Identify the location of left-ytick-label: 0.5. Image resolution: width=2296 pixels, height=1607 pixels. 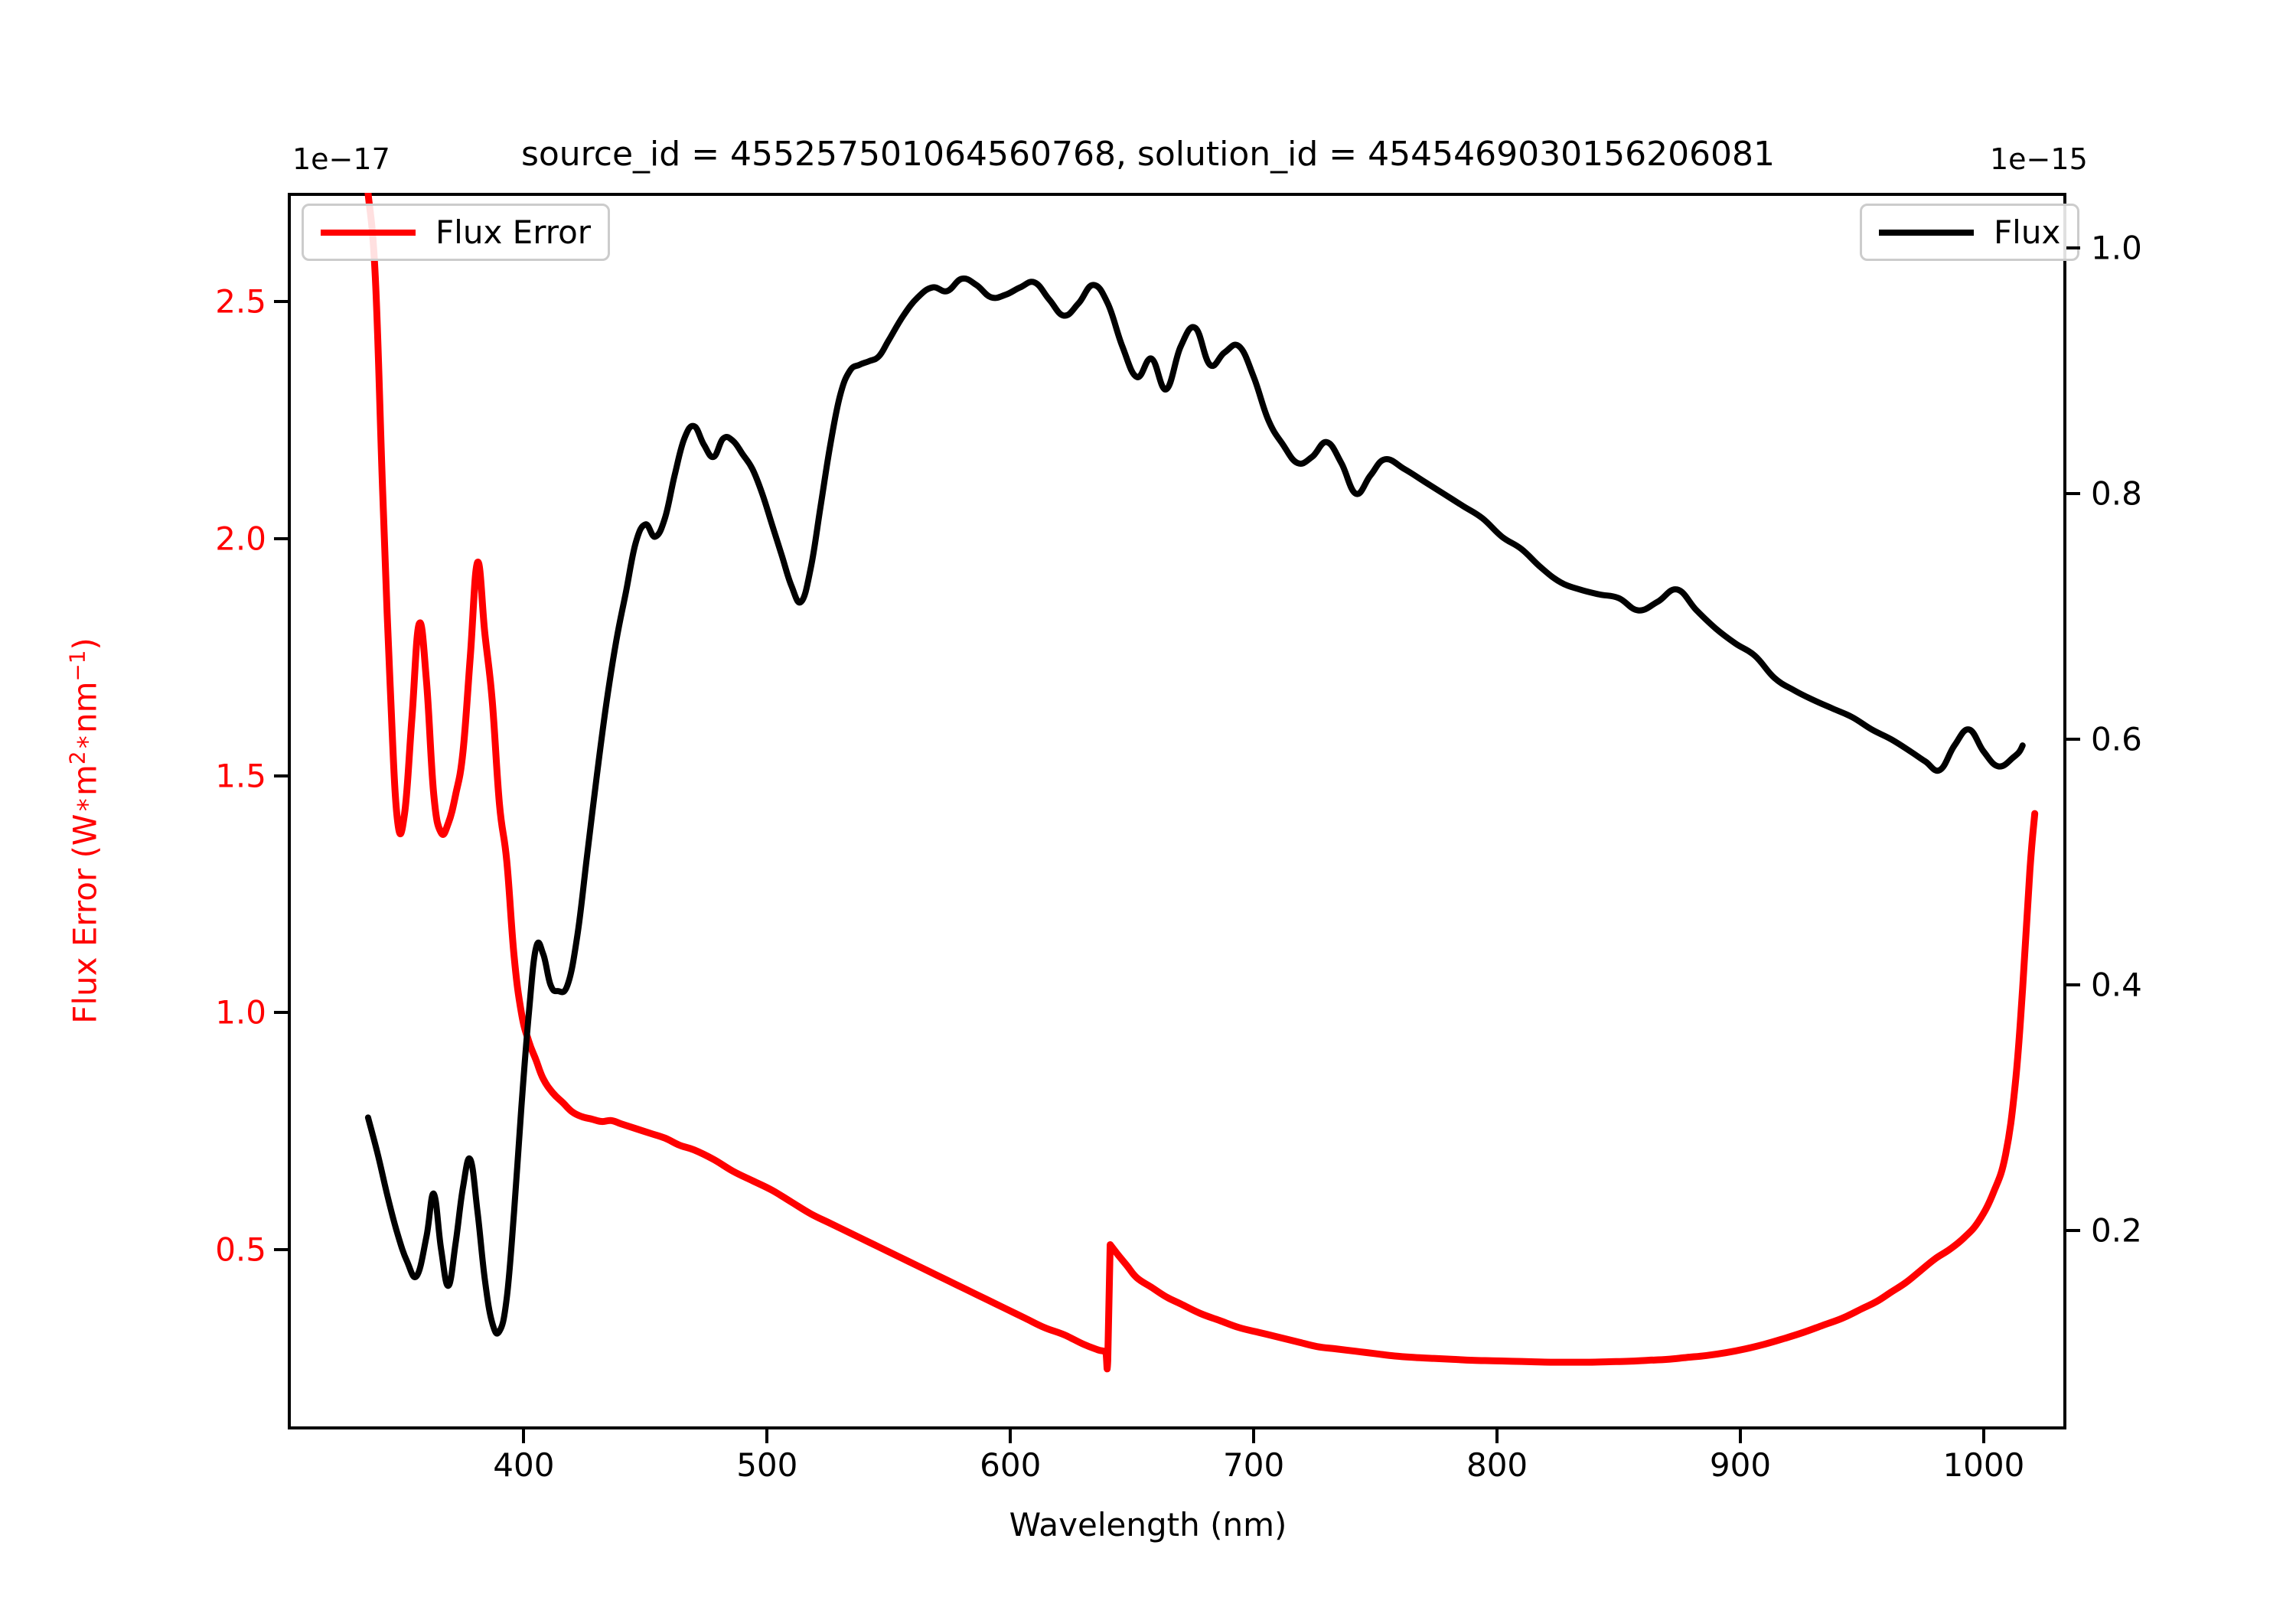
(240, 1250).